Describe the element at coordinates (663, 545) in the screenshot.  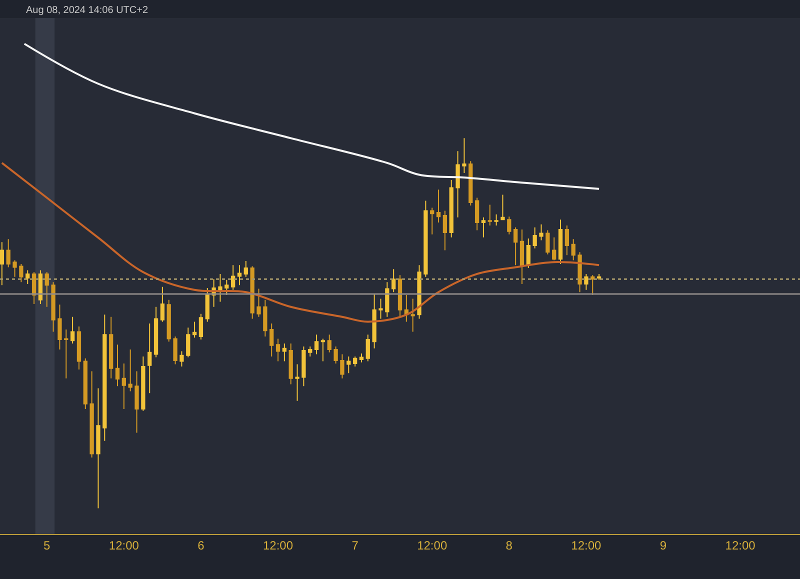
I see `x-tick-label: 9` at that location.